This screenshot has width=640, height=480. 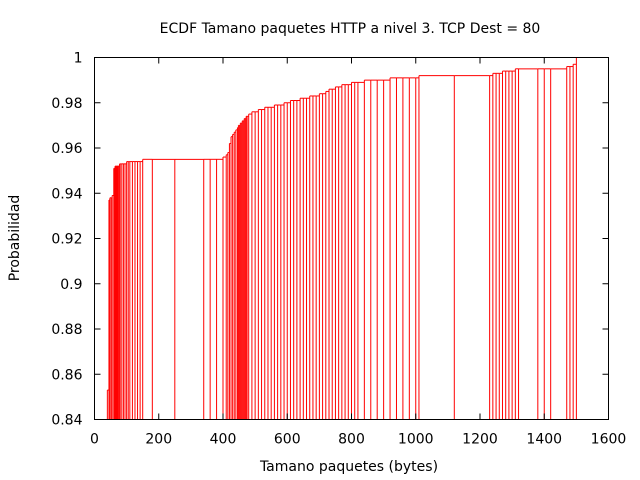 What do you see at coordinates (223, 440) in the screenshot?
I see `x-tick-label: 400` at bounding box center [223, 440].